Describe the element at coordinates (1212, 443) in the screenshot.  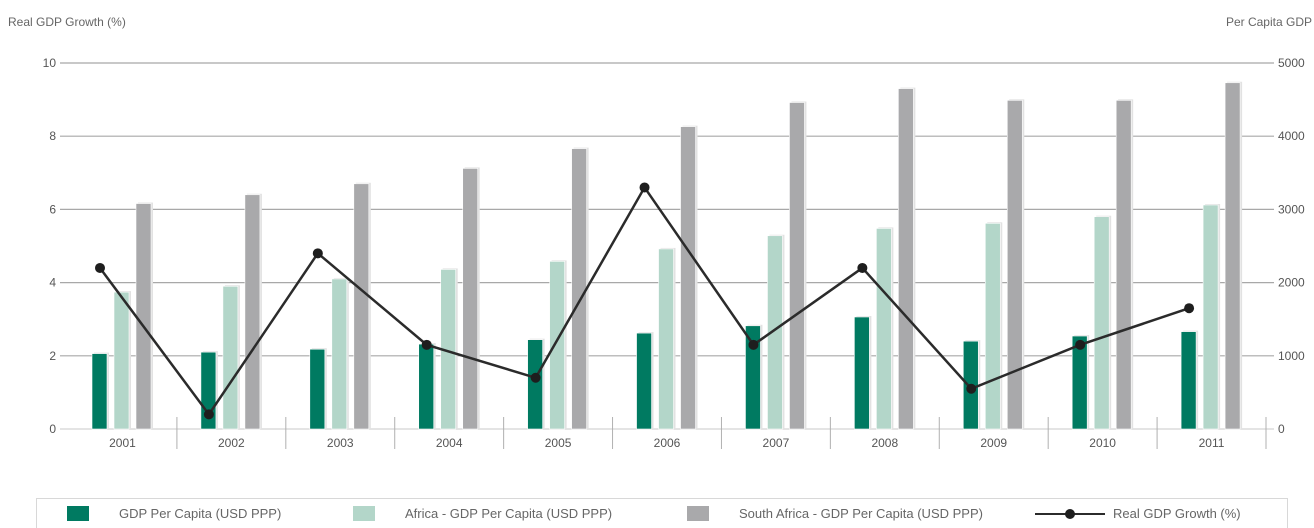
I see `x-tick-label: 2011` at that location.